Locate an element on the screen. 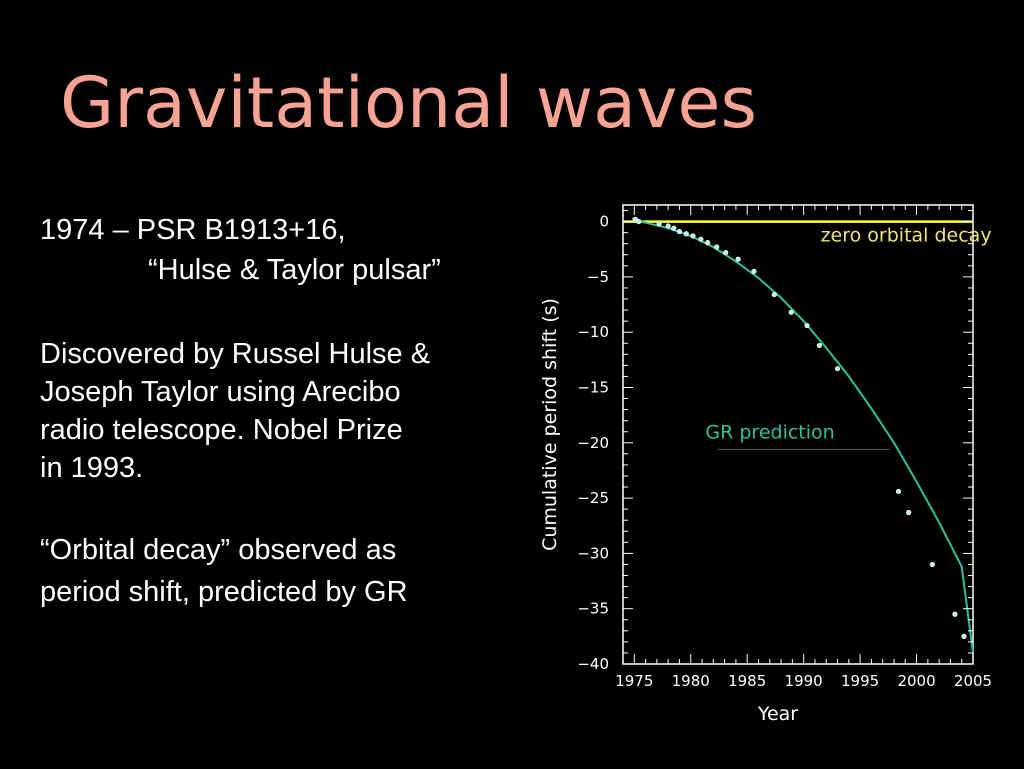 The height and width of the screenshot is (769, 1024). discovery-line-2: Joseph Taylor using Arecibo is located at coordinates (220, 392).